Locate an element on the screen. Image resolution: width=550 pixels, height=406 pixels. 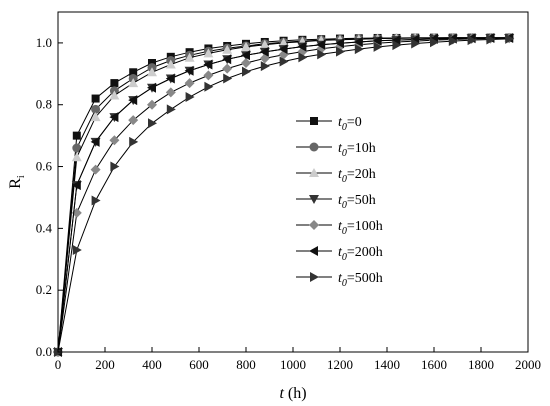
legend-label: t0=200h is located at coordinates (360, 254).